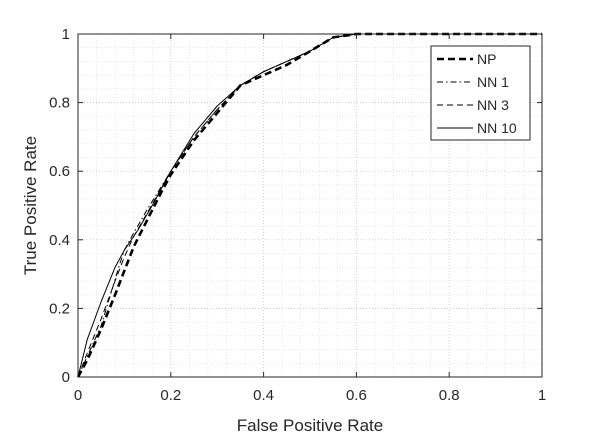  I want to click on legend-label: NP, so click(486, 59).